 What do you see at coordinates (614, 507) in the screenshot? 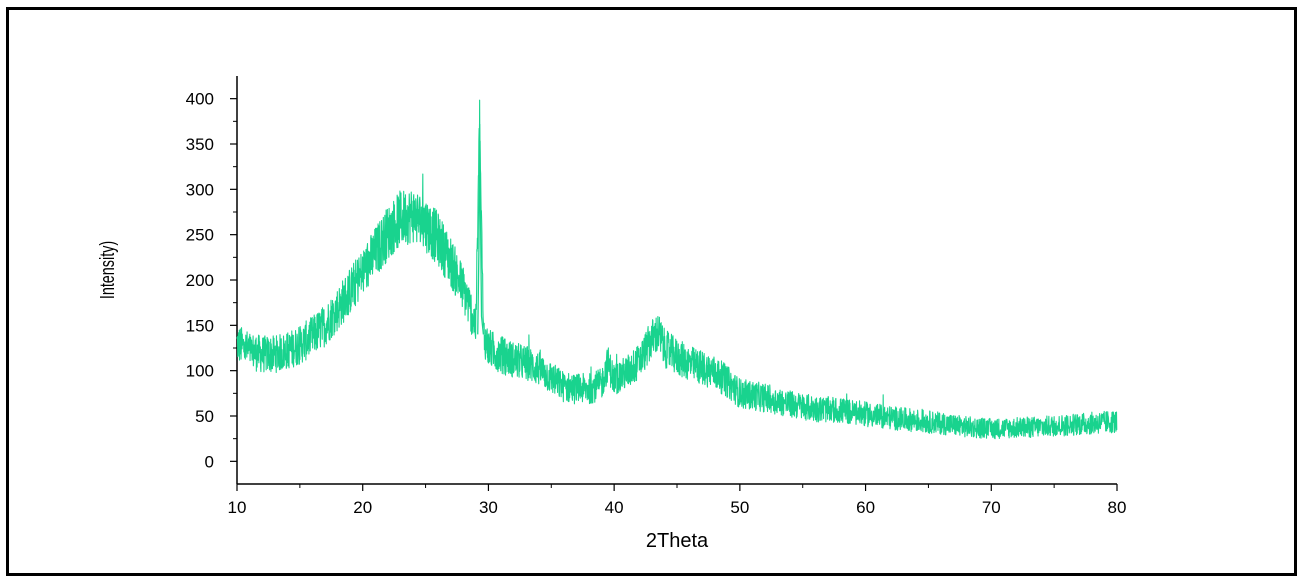
I see `x-tick-label: 40` at bounding box center [614, 507].